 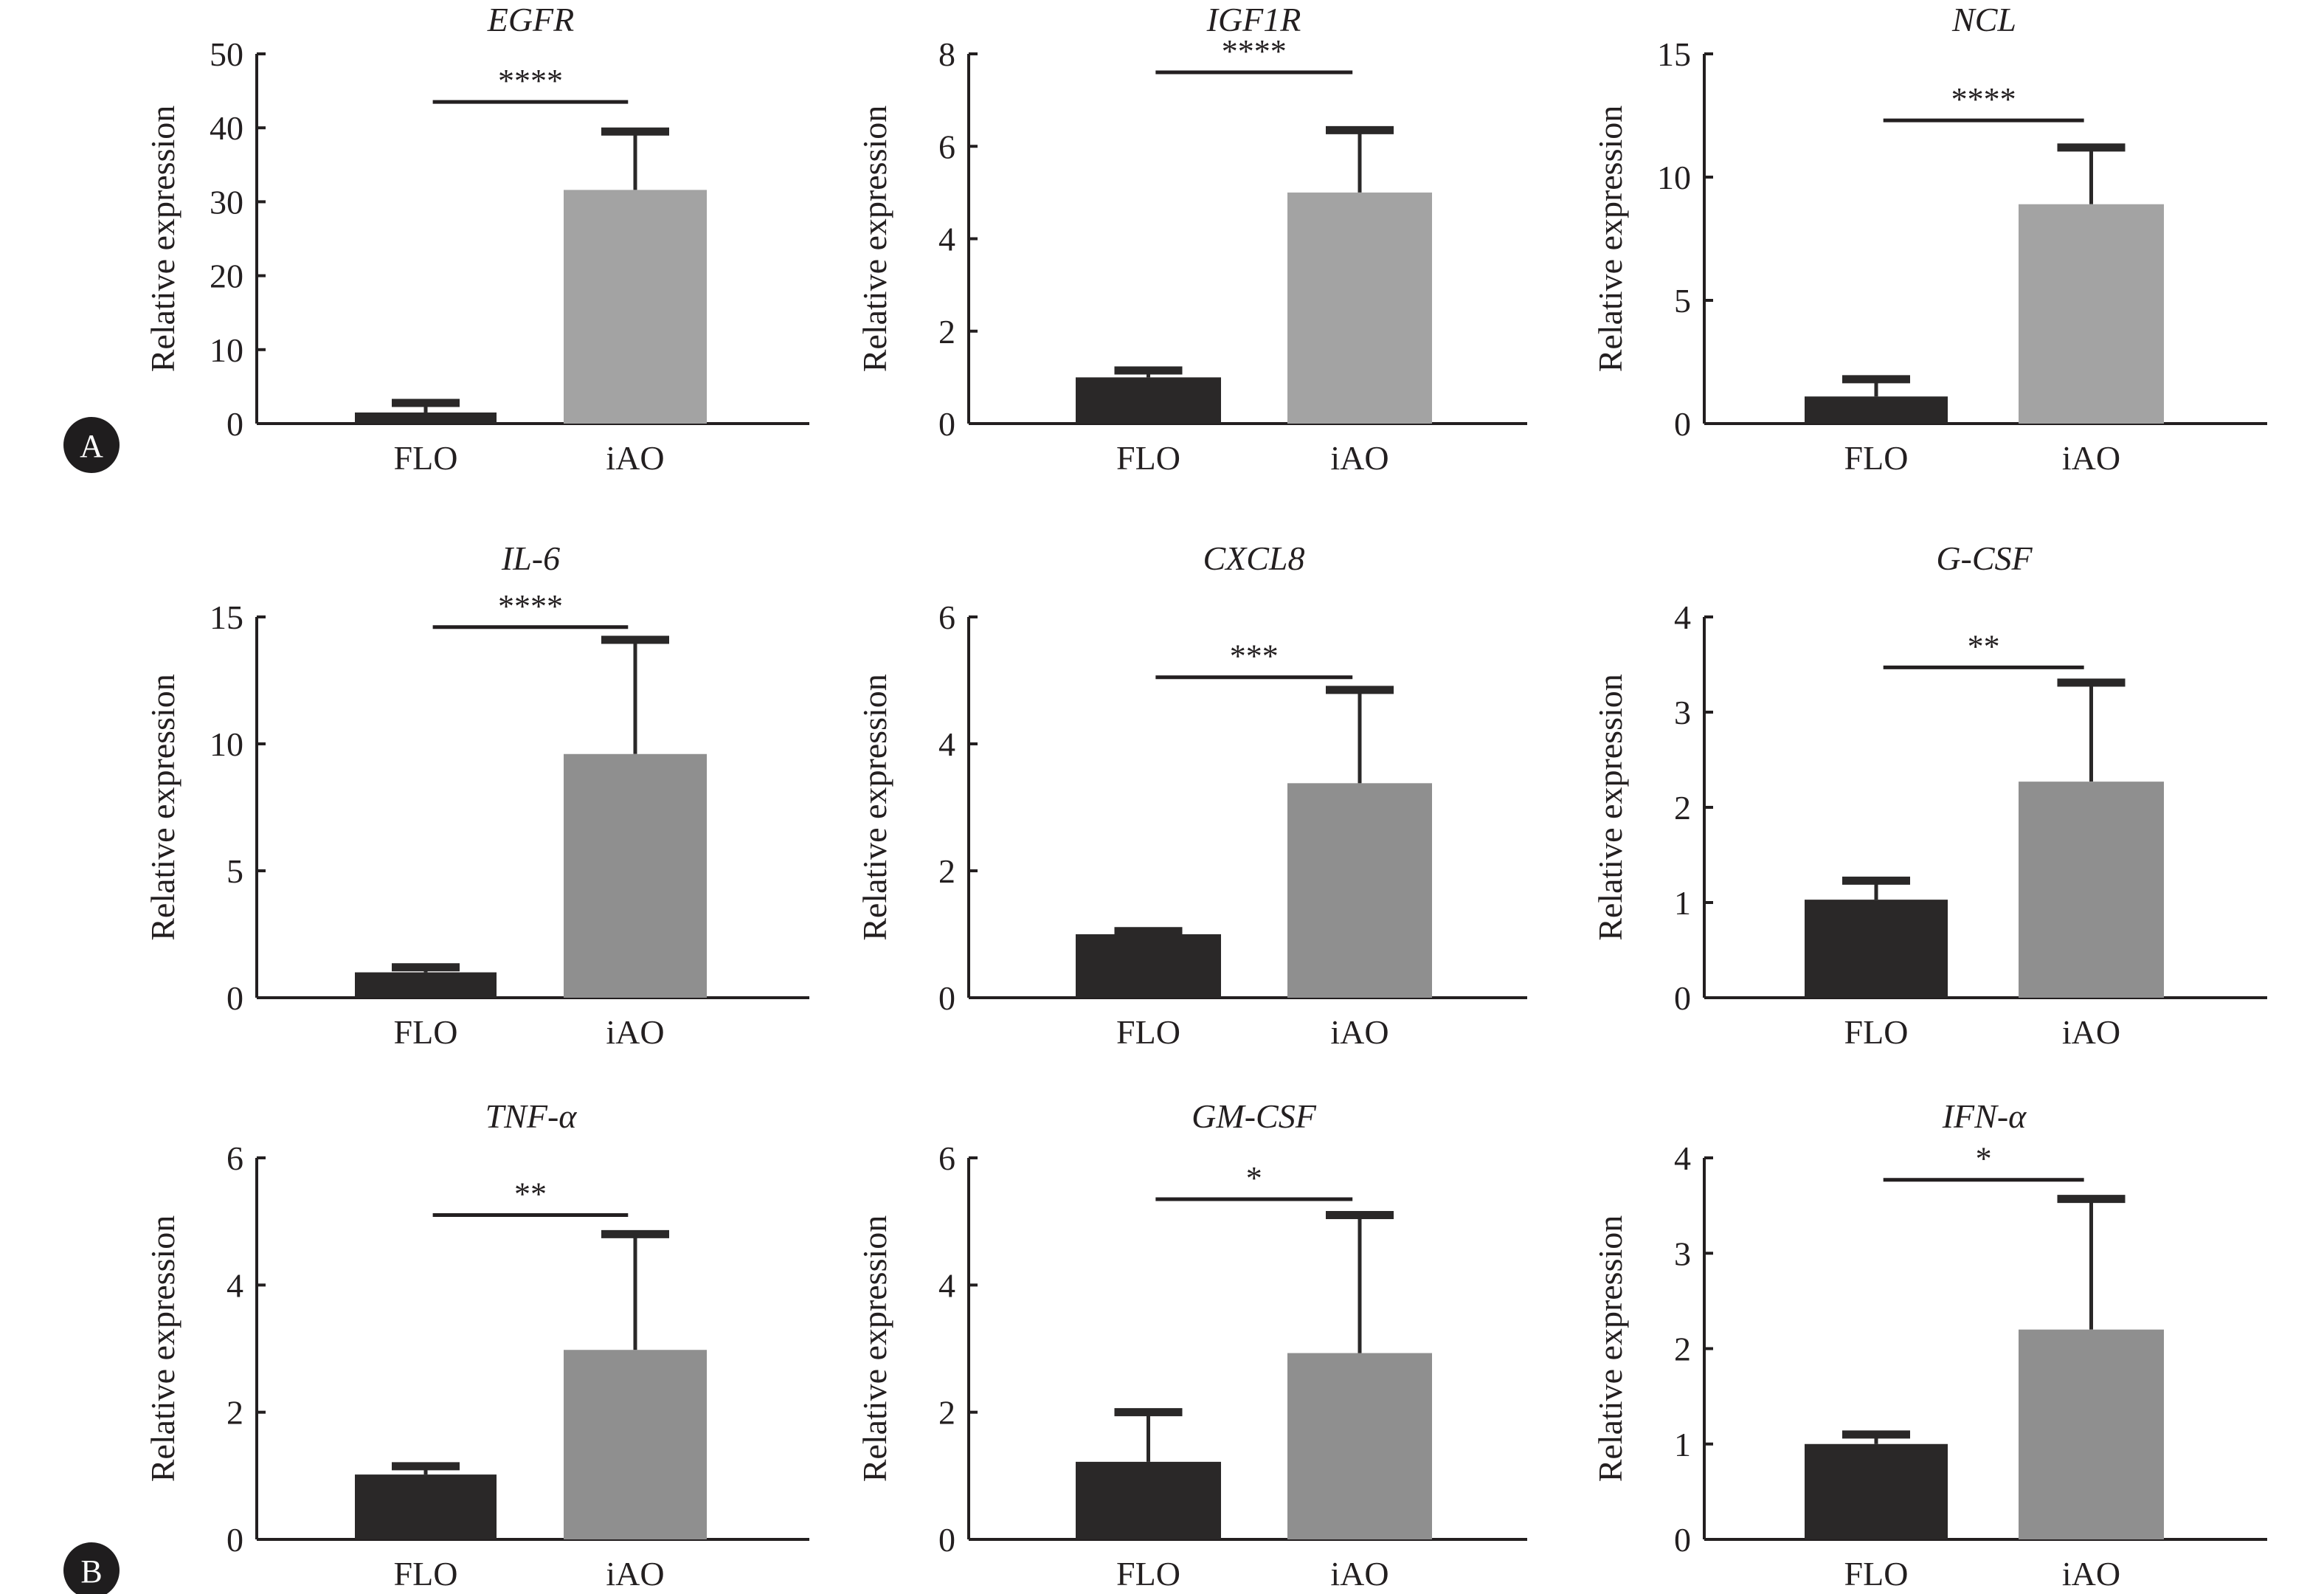 What do you see at coordinates (1984, 1116) in the screenshot?
I see `chart-title: IFN-α` at bounding box center [1984, 1116].